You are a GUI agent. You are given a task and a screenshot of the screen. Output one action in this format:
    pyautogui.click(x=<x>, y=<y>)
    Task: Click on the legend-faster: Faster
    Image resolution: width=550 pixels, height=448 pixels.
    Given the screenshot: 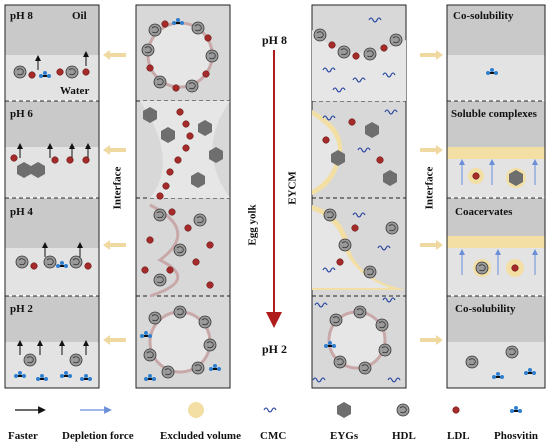 What is the action you would take?
    pyautogui.click(x=23, y=436)
    